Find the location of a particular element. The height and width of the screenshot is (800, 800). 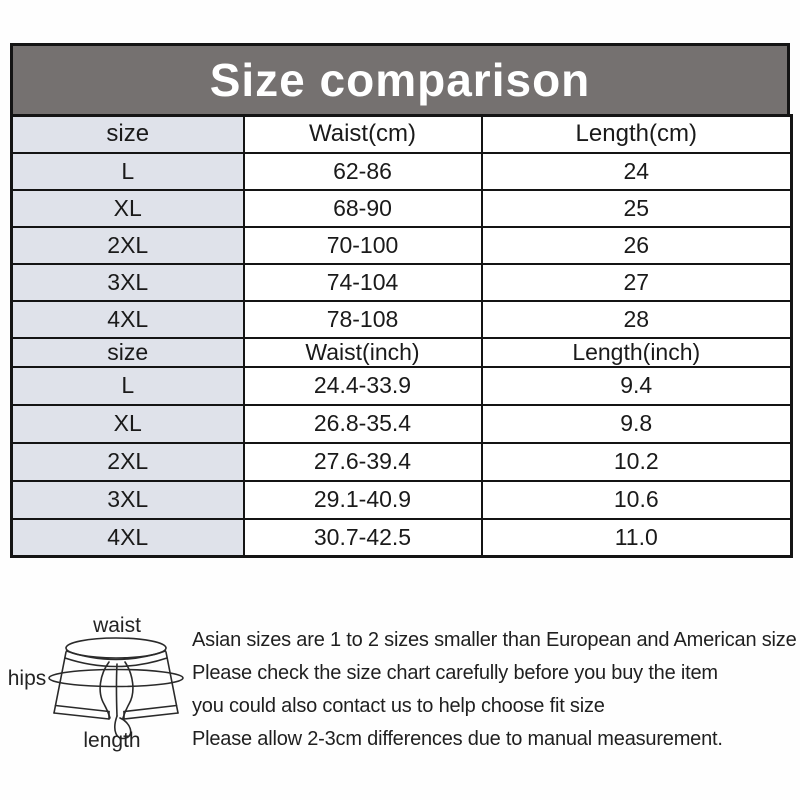

waist-cell: 24.4-33.9 is located at coordinates (362, 385).